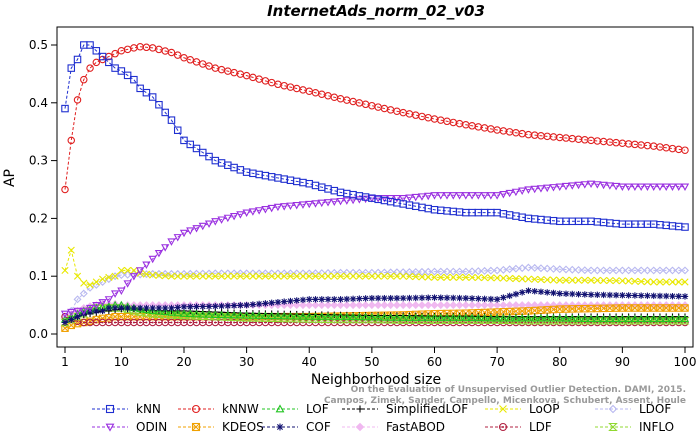 The height and width of the screenshot is (434, 698). Describe the element at coordinates (183, 362) in the screenshot. I see `x-tick-label: 20` at that location.